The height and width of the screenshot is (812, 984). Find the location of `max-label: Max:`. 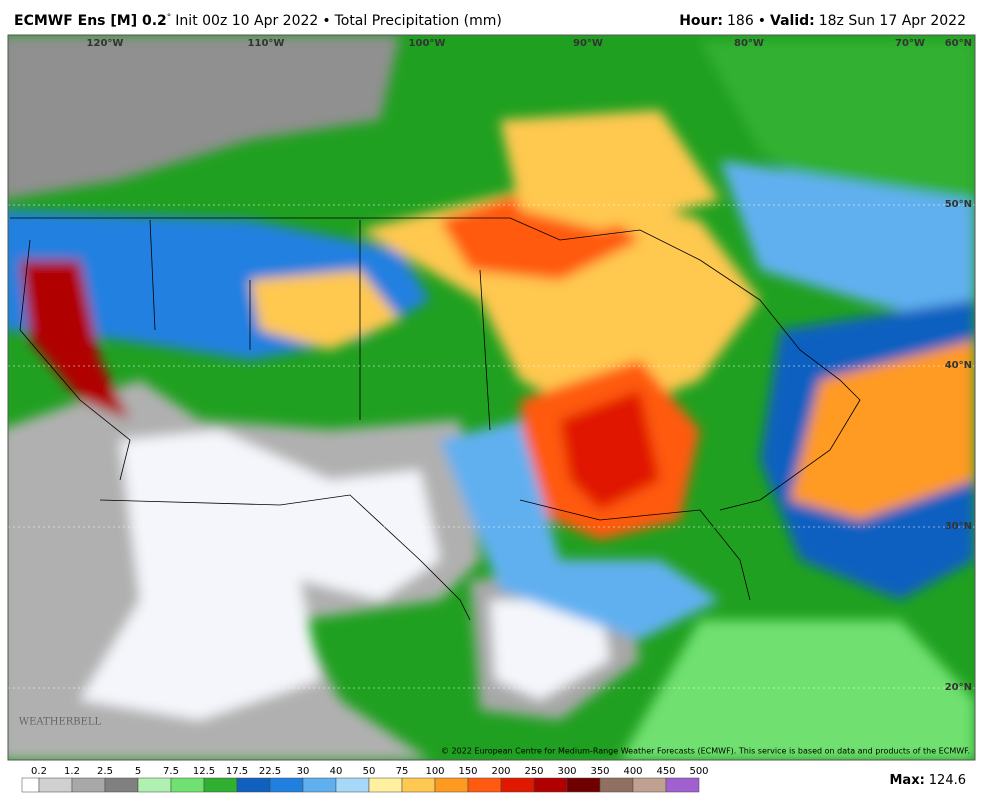

max-label: Max: is located at coordinates (906, 780).